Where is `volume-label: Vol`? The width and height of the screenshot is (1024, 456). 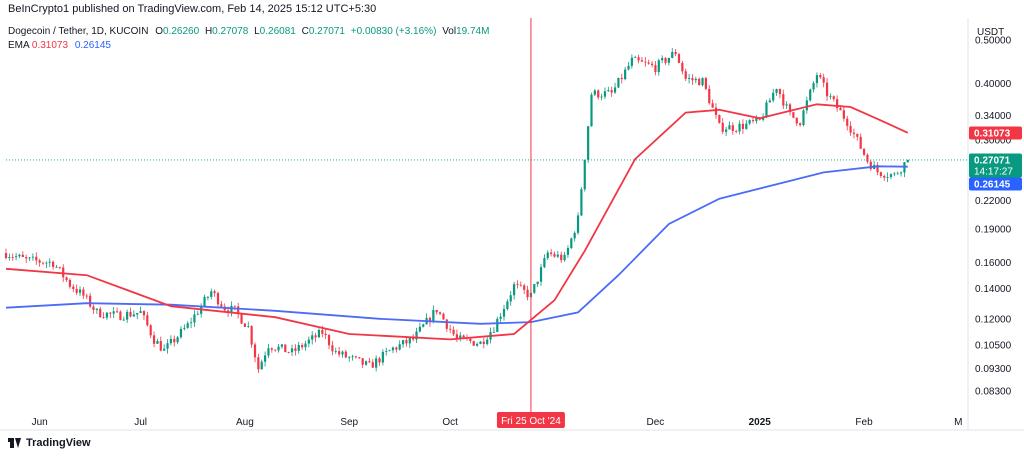
volume-label: Vol is located at coordinates (449, 31).